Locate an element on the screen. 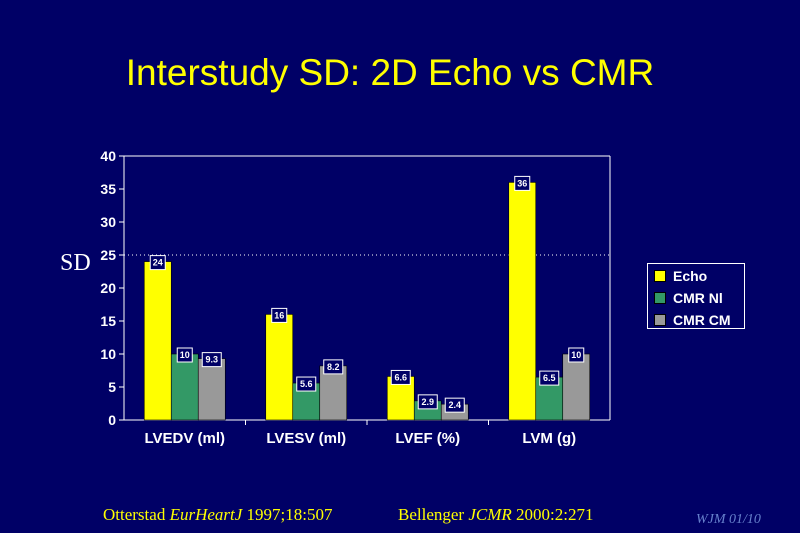 The image size is (800, 533). citation-bellenger: Bellenger JCMR 2000:2:271 is located at coordinates (495, 515).